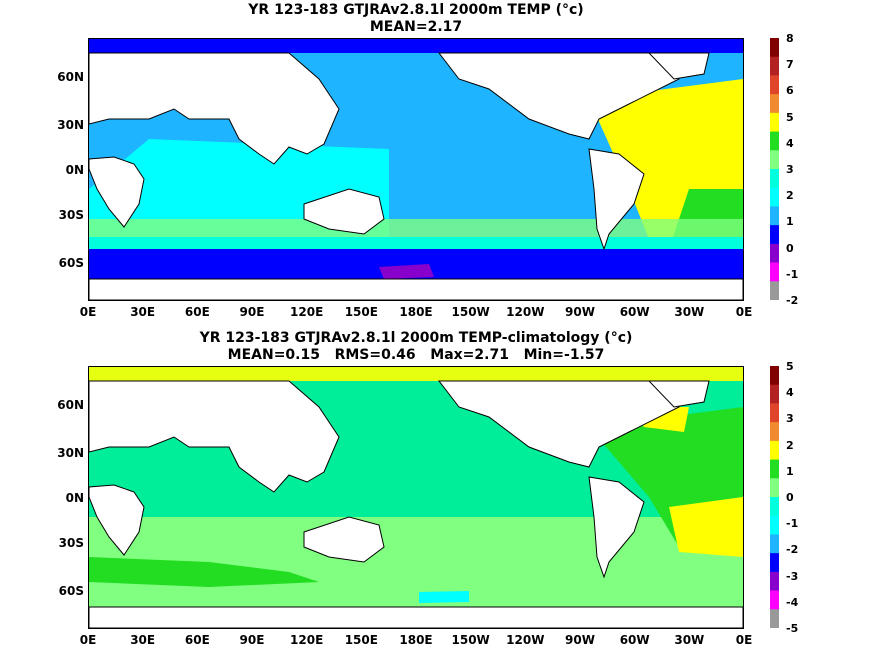 The height and width of the screenshot is (656, 875). Describe the element at coordinates (71, 215) in the screenshot. I see `top-lat-30s: 30S` at that location.